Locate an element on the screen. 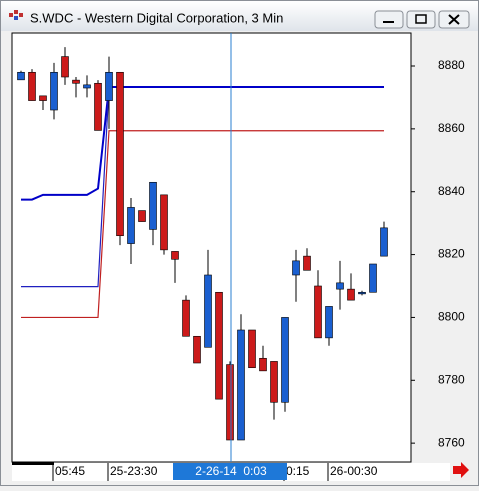 The width and height of the screenshot is (479, 491). scroll-indicator is located at coordinates (33, 463).